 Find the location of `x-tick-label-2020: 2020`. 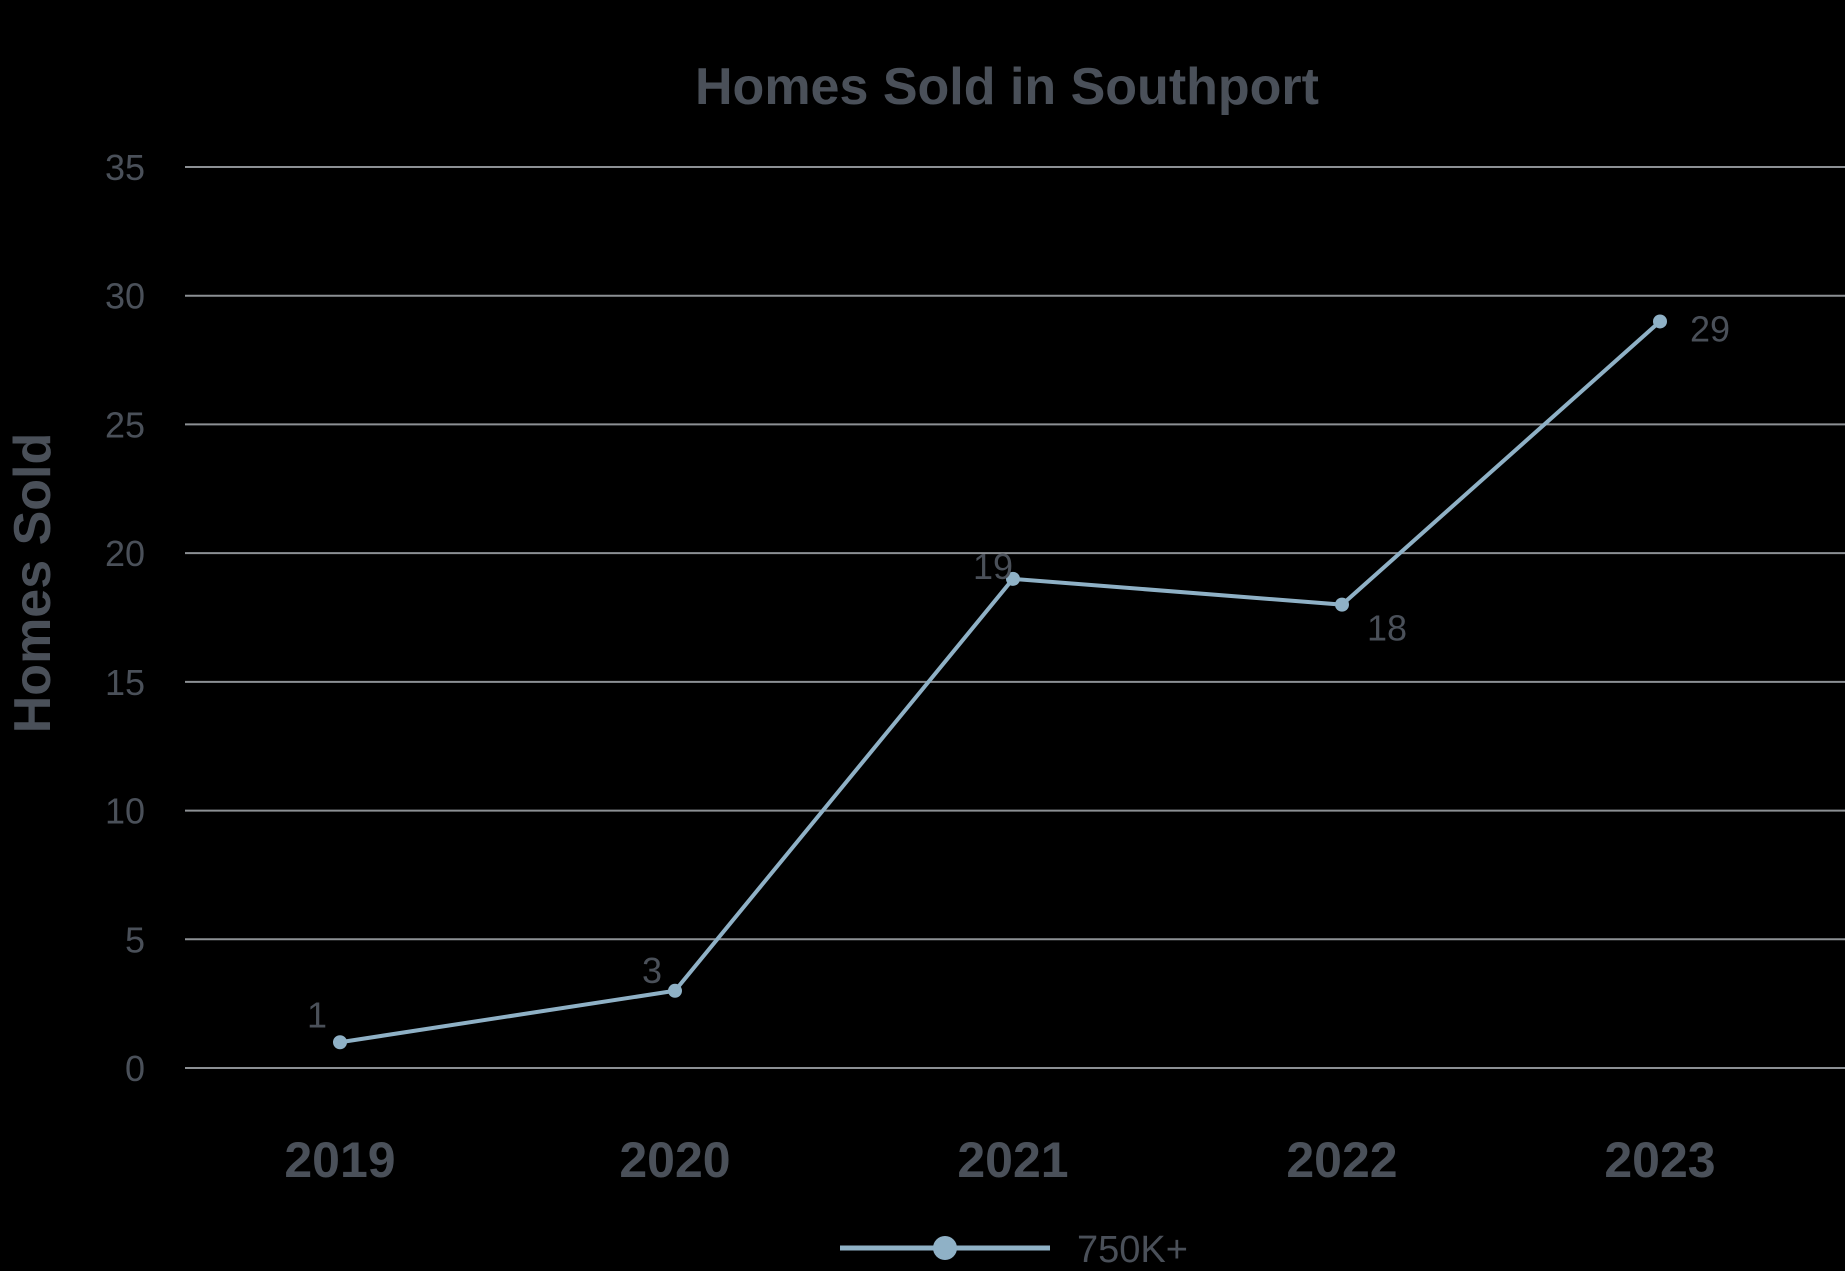

x-tick-label-2020: 2020 is located at coordinates (674, 1160).